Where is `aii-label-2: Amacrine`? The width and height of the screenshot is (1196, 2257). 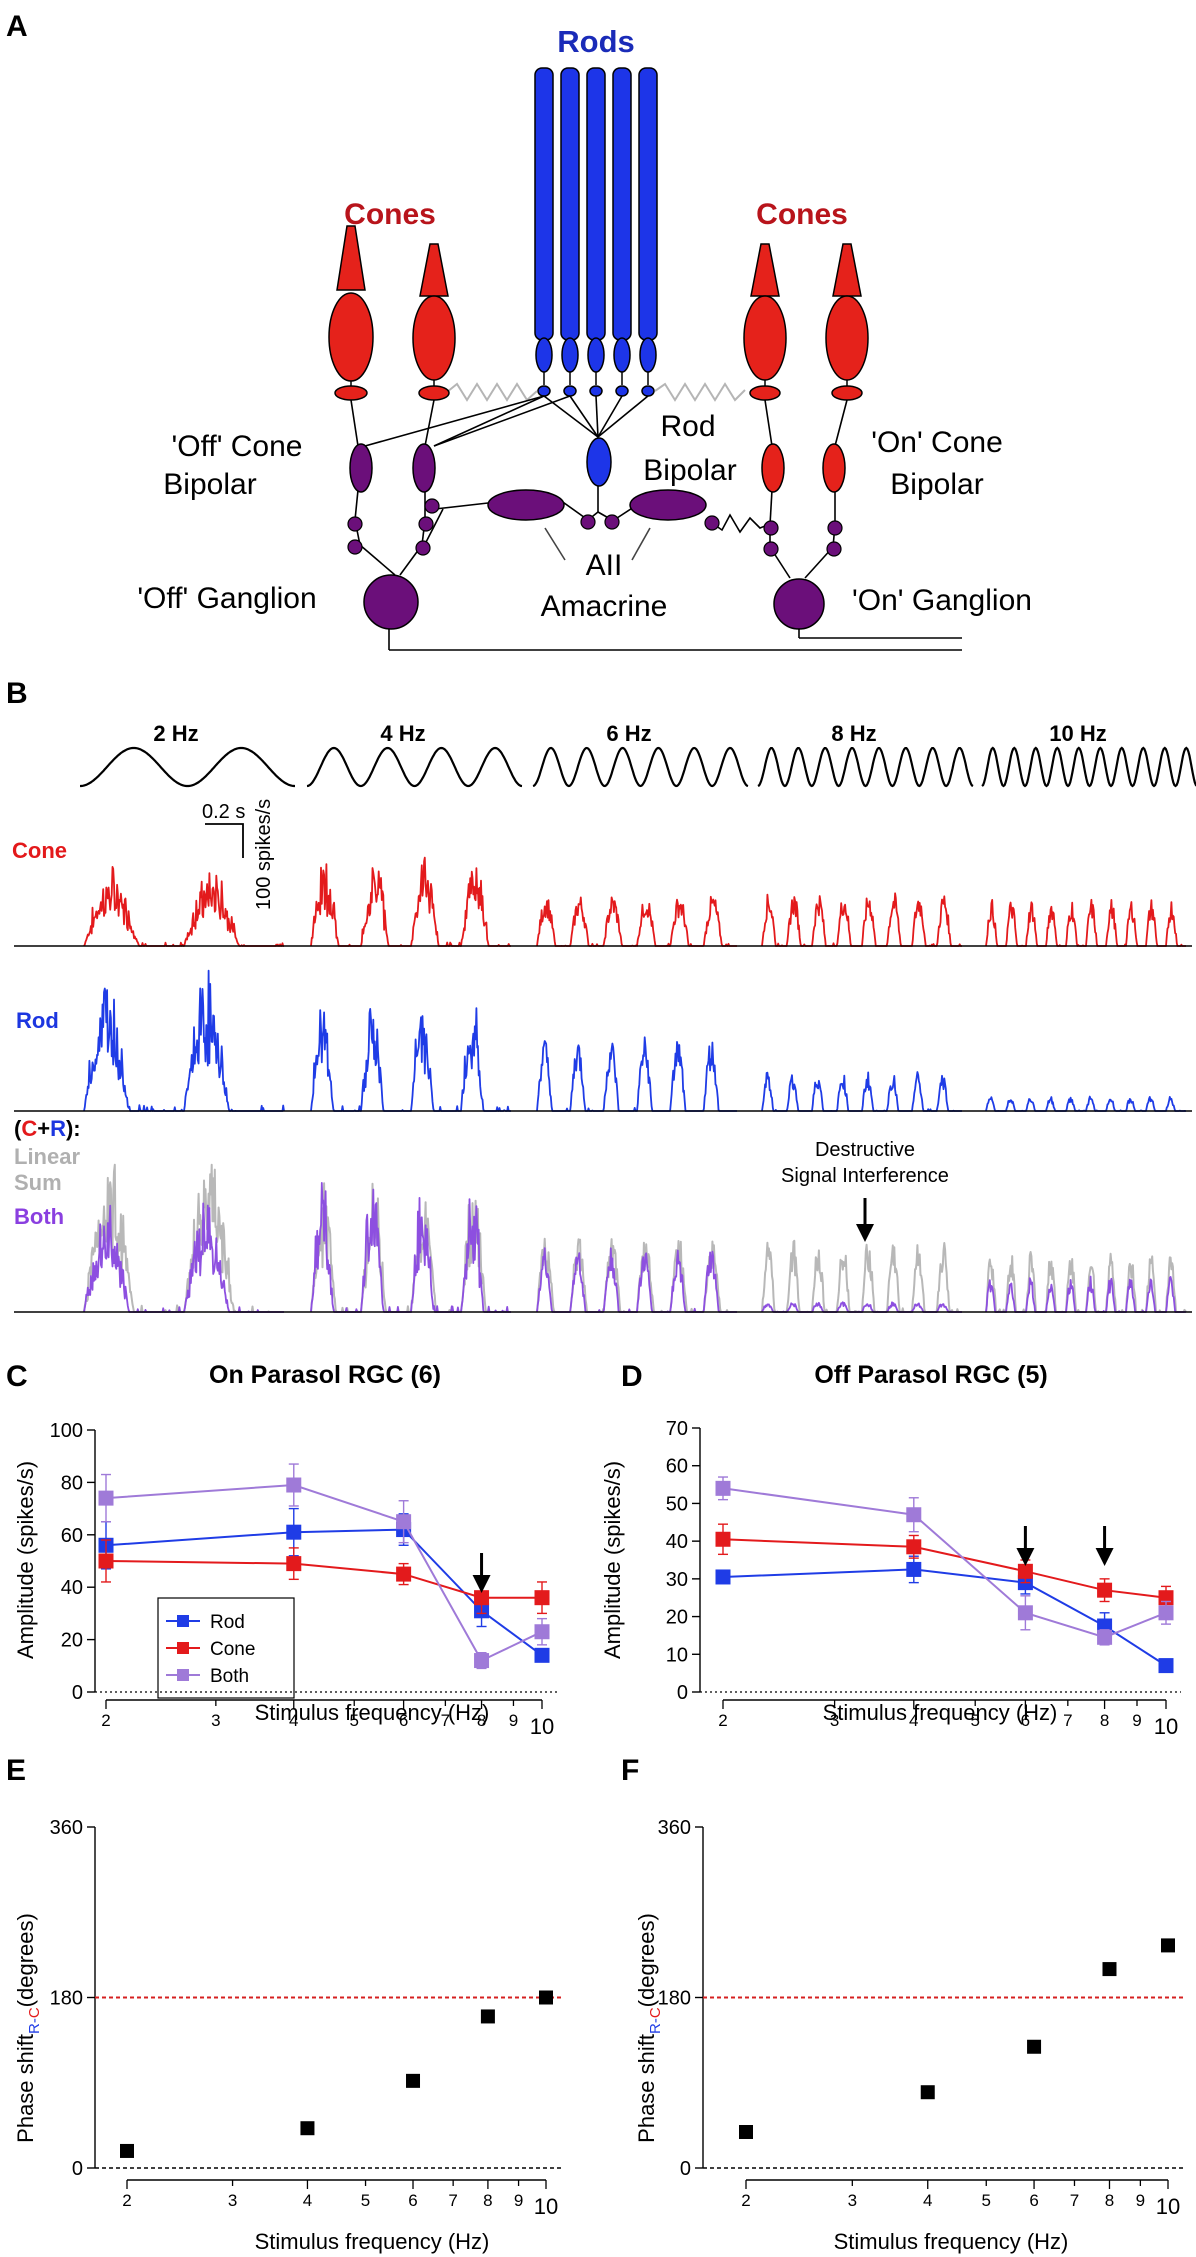 aii-label-2: Amacrine is located at coordinates (604, 606).